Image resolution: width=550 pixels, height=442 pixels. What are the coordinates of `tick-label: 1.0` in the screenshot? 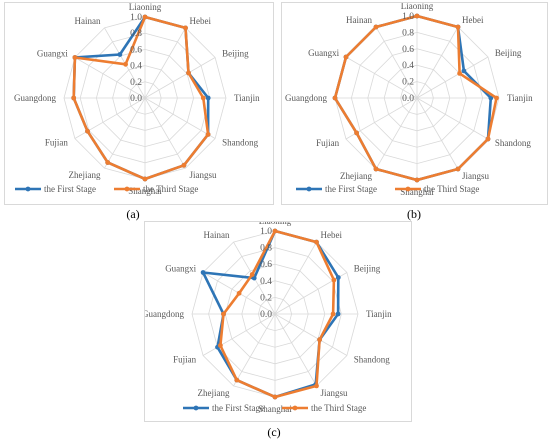 It's located at (136, 18).